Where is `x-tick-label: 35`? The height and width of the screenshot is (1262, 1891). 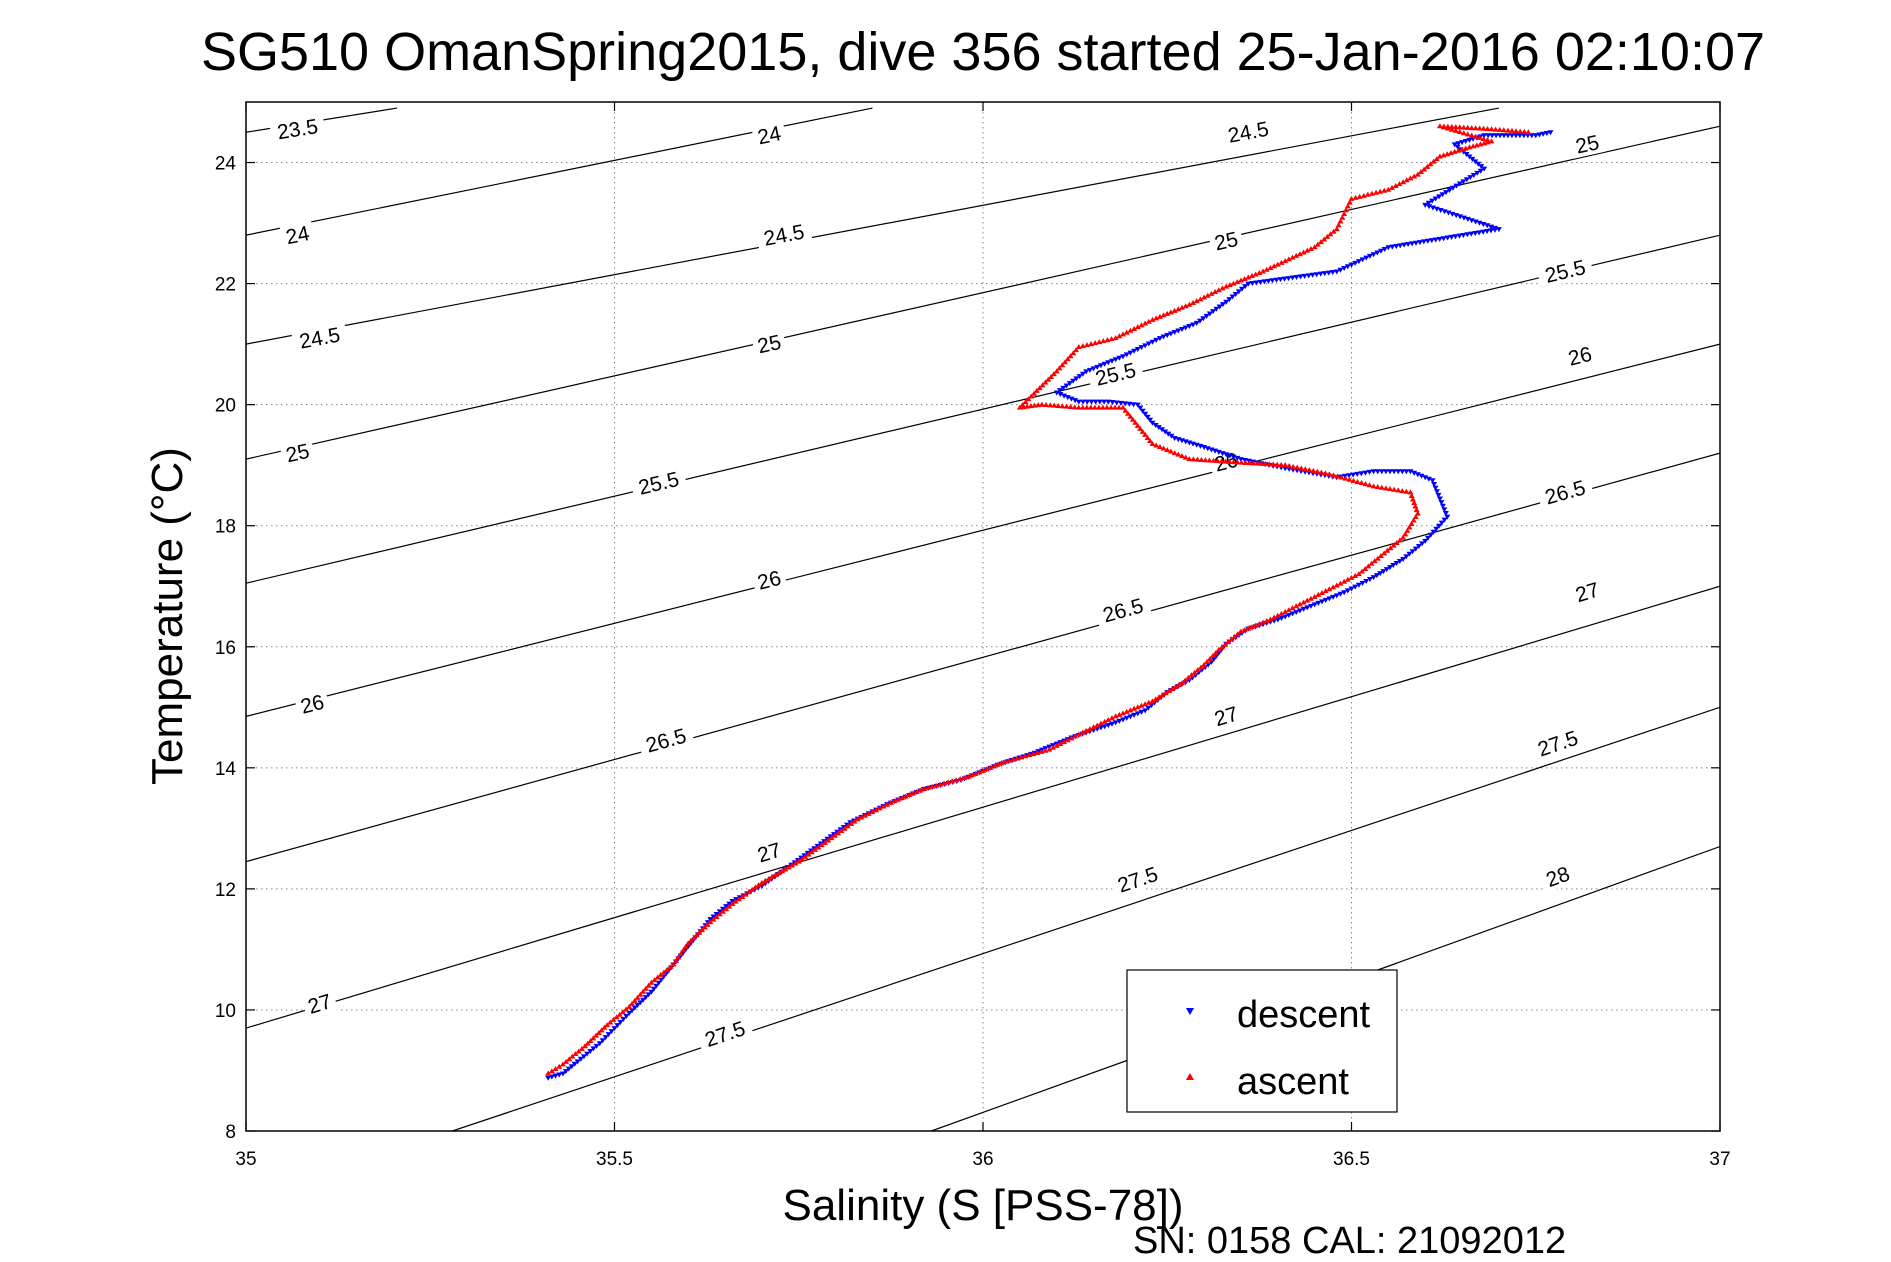 x-tick-label: 35 is located at coordinates (245, 1159).